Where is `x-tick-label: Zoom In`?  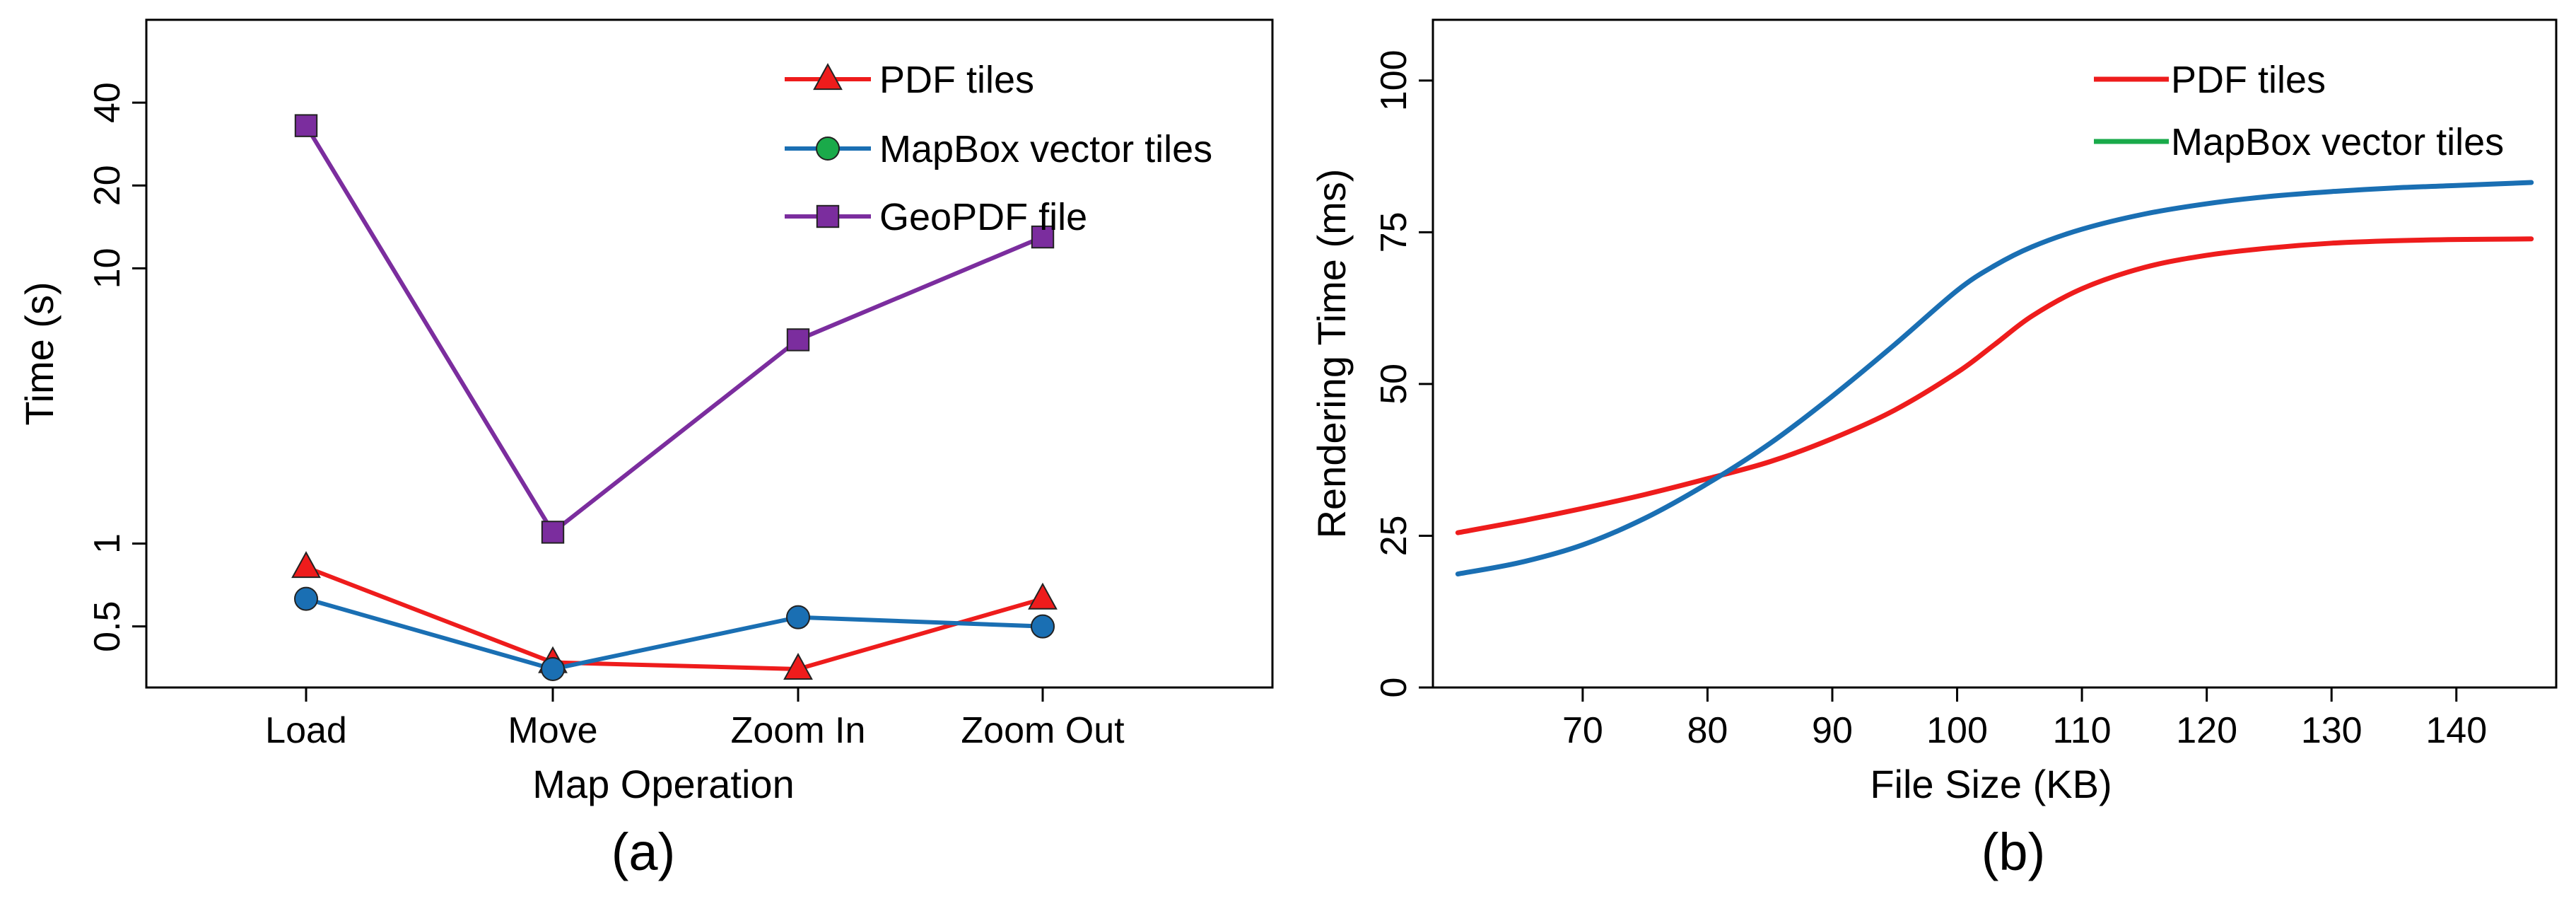
x-tick-label: Zoom In is located at coordinates (798, 730).